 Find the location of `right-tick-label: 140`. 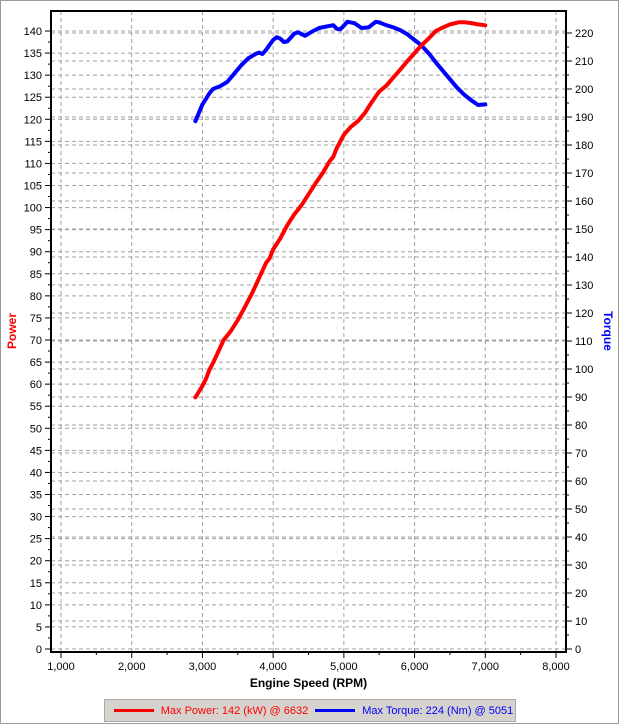

right-tick-label: 140 is located at coordinates (584, 258).